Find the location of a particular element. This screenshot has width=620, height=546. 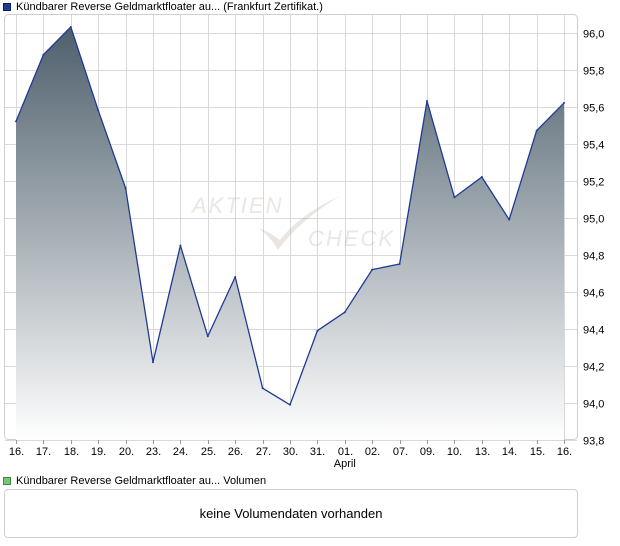

x-tick-label: 23. is located at coordinates (153, 452).